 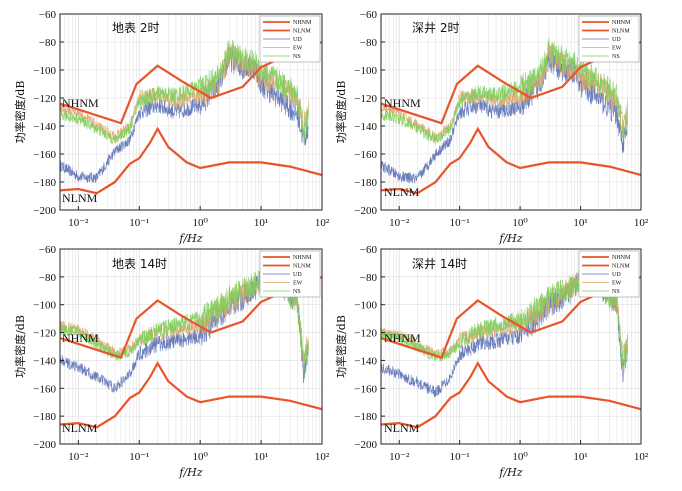 I want to click on series-ns, so click(x=504, y=91).